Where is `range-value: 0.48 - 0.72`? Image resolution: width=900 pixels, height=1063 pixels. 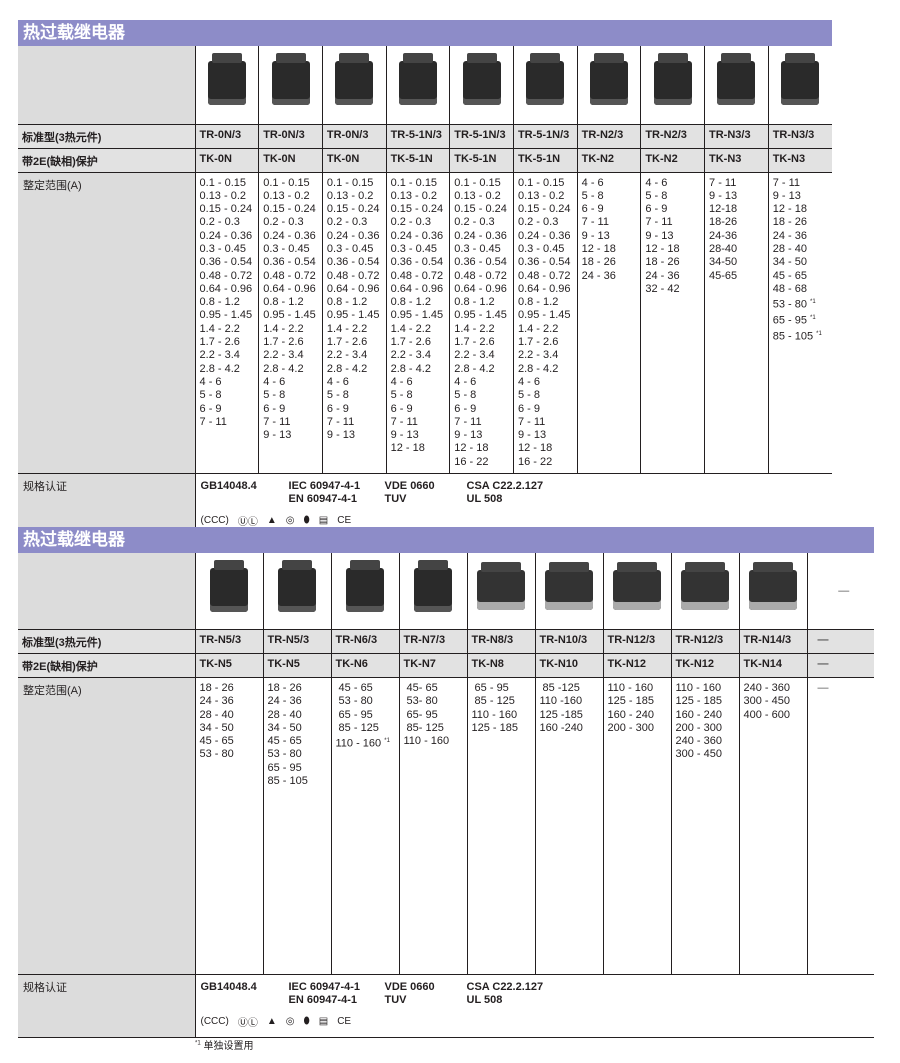 range-value: 0.48 - 0.72 is located at coordinates (289, 275).